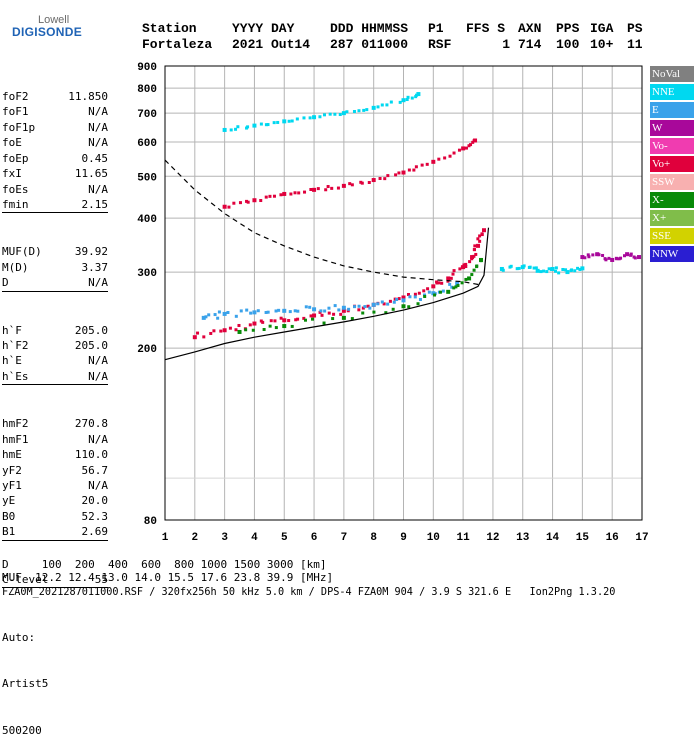  I want to click on param-value: 270.8, so click(91, 424).